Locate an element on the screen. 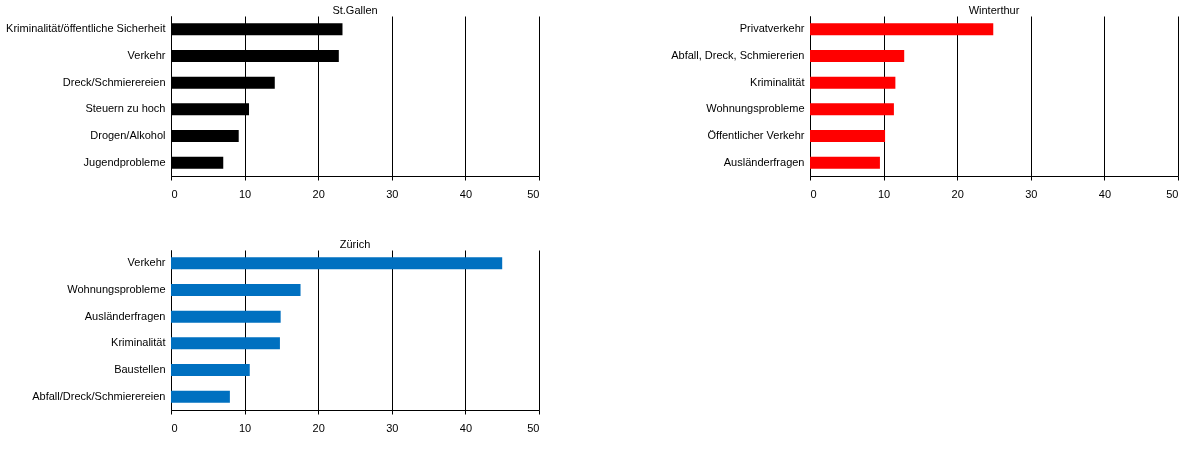 The height and width of the screenshot is (452, 1204). y-tick-label: Steuern zu hoch is located at coordinates (125, 108).